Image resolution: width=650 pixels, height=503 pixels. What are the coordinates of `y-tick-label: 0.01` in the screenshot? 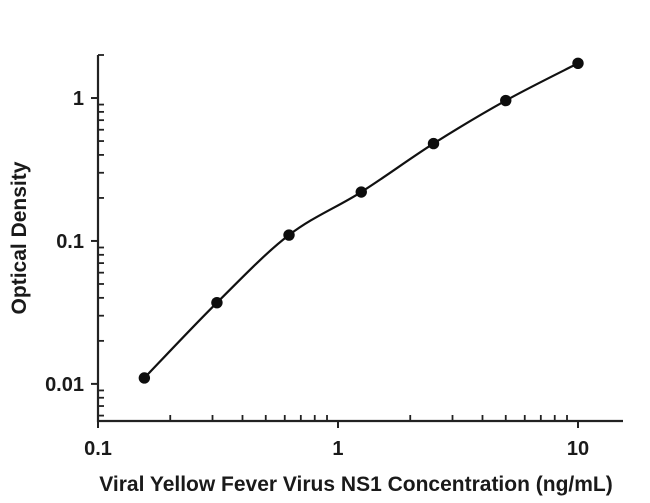 It's located at (64, 385).